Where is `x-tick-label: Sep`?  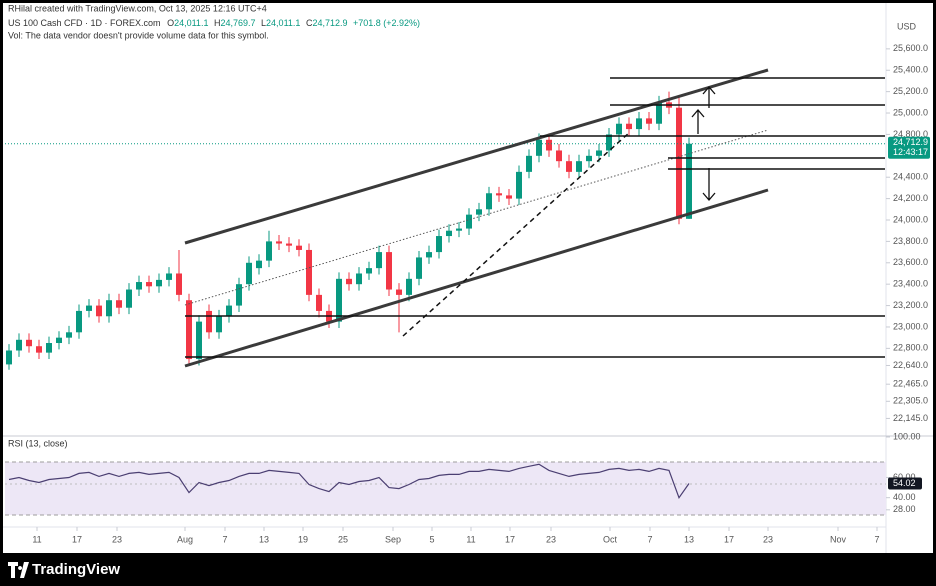 x-tick-label: Sep is located at coordinates (393, 539).